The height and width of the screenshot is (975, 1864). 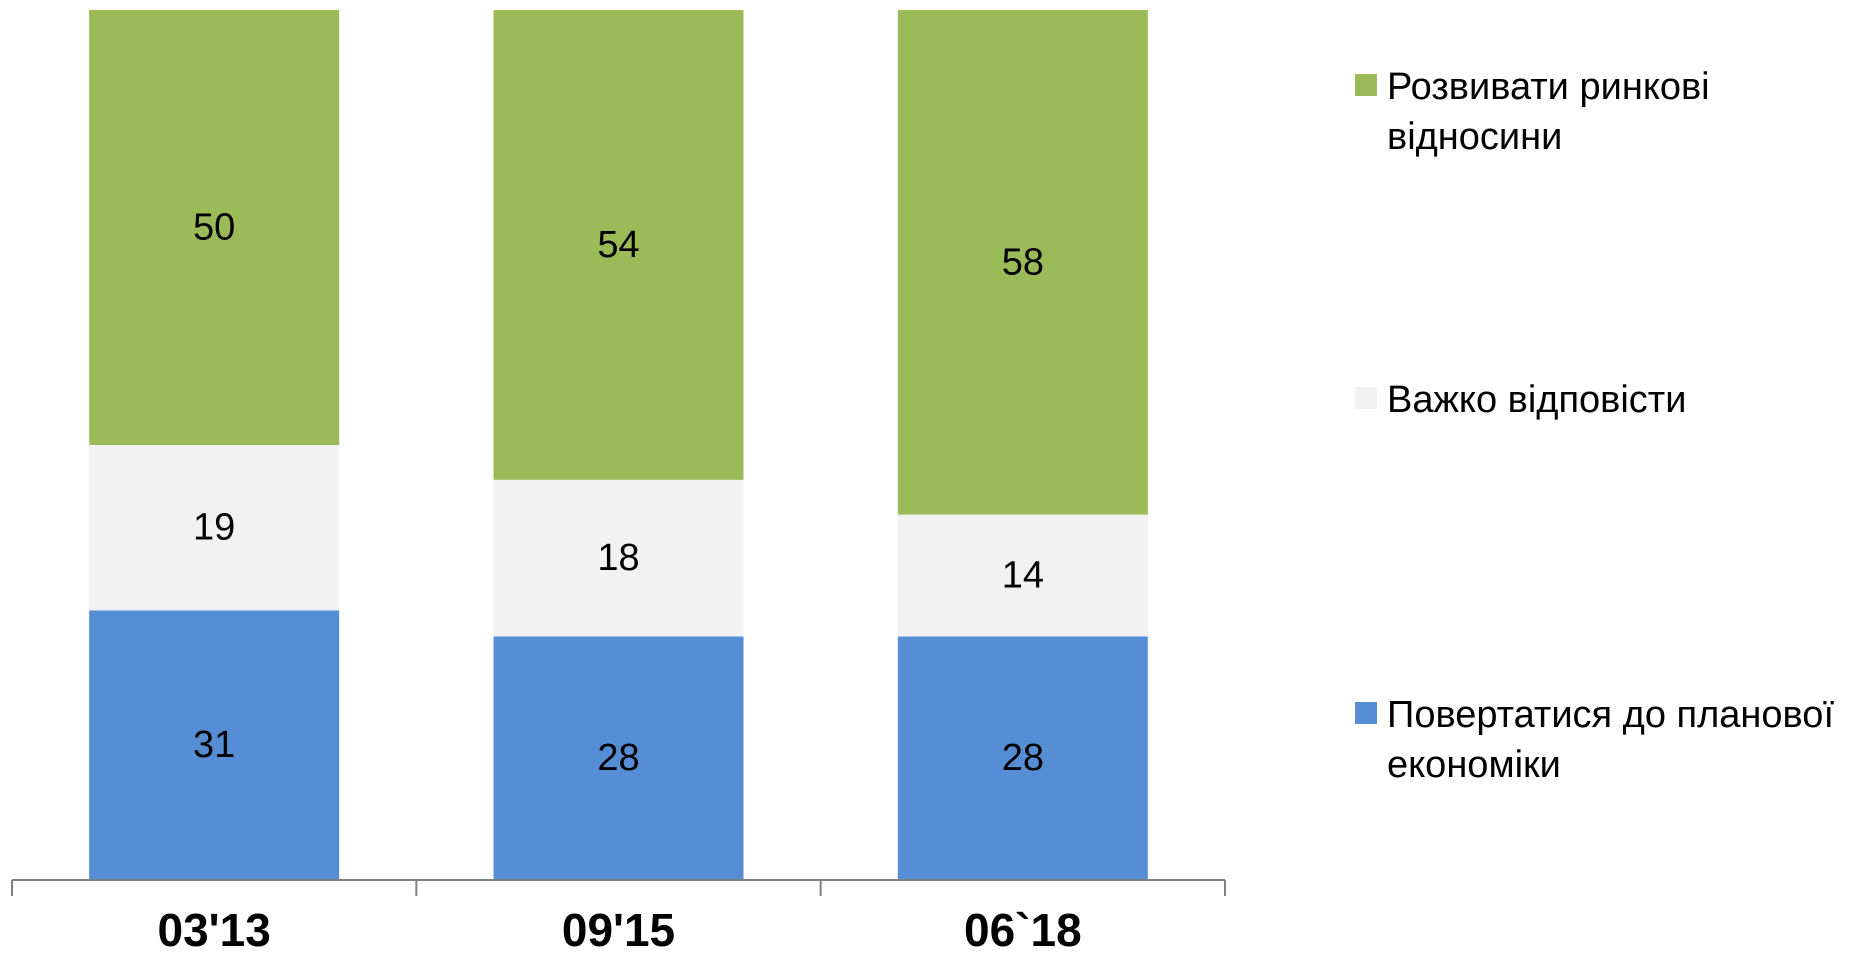 What do you see at coordinates (1023, 930) in the screenshot?
I see `x-tick-label-2: 06`18` at bounding box center [1023, 930].